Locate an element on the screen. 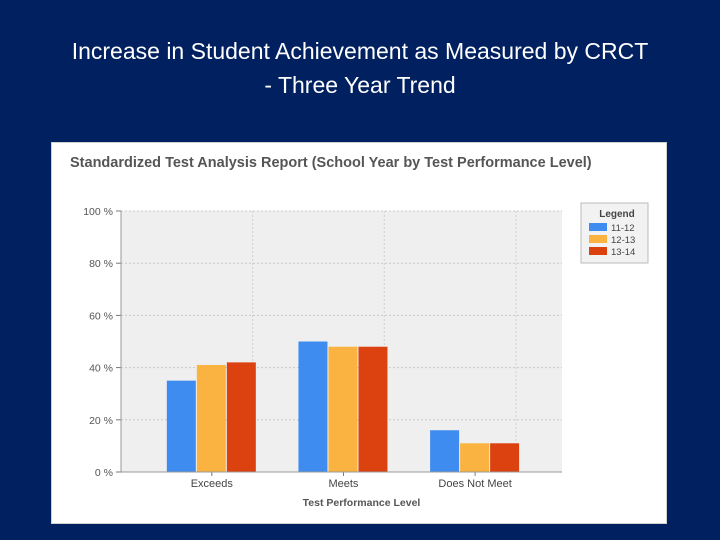 This screenshot has width=720, height=540. bar-13-14-meets is located at coordinates (373, 409).